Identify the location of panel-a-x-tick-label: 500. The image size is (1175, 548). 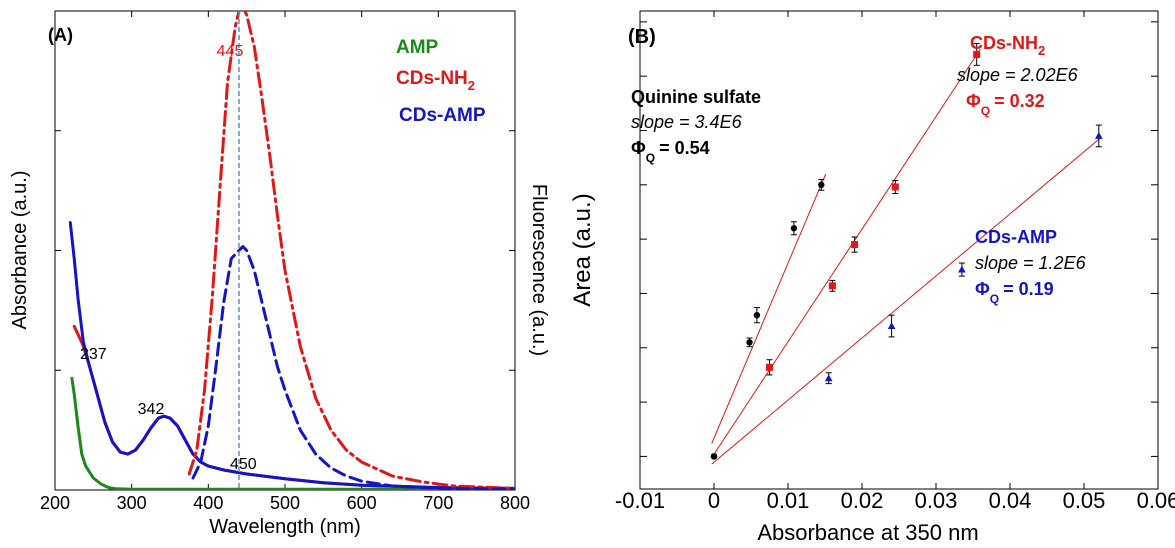
(285, 503).